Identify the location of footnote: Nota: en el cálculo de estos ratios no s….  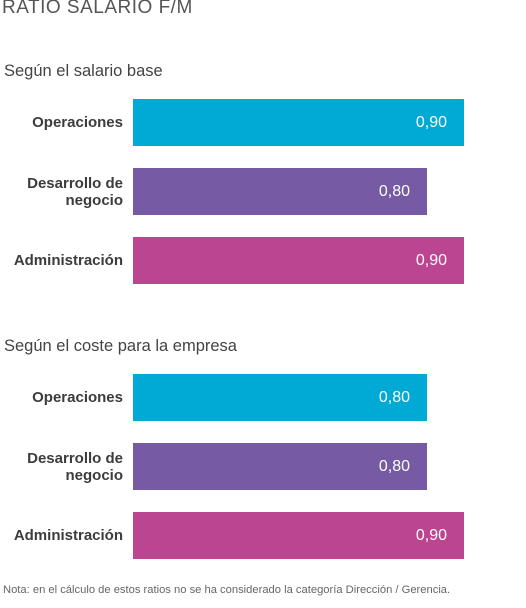
(227, 590).